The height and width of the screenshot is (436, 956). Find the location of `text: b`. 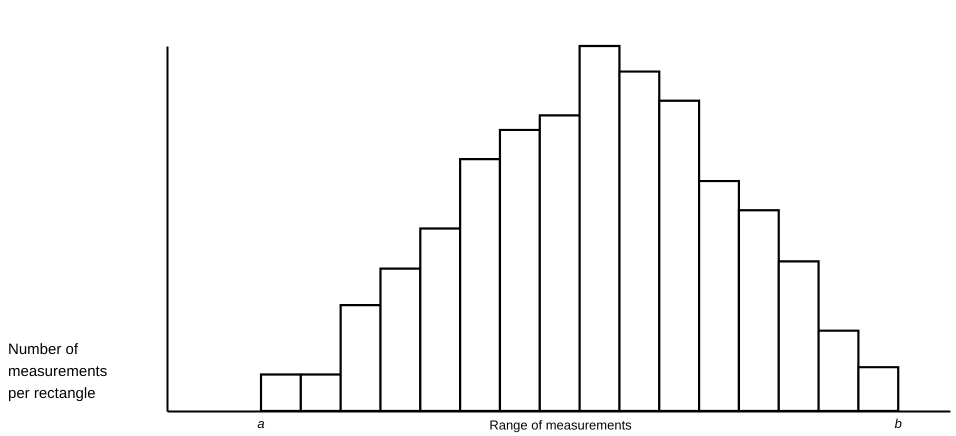

text: b is located at coordinates (898, 423).